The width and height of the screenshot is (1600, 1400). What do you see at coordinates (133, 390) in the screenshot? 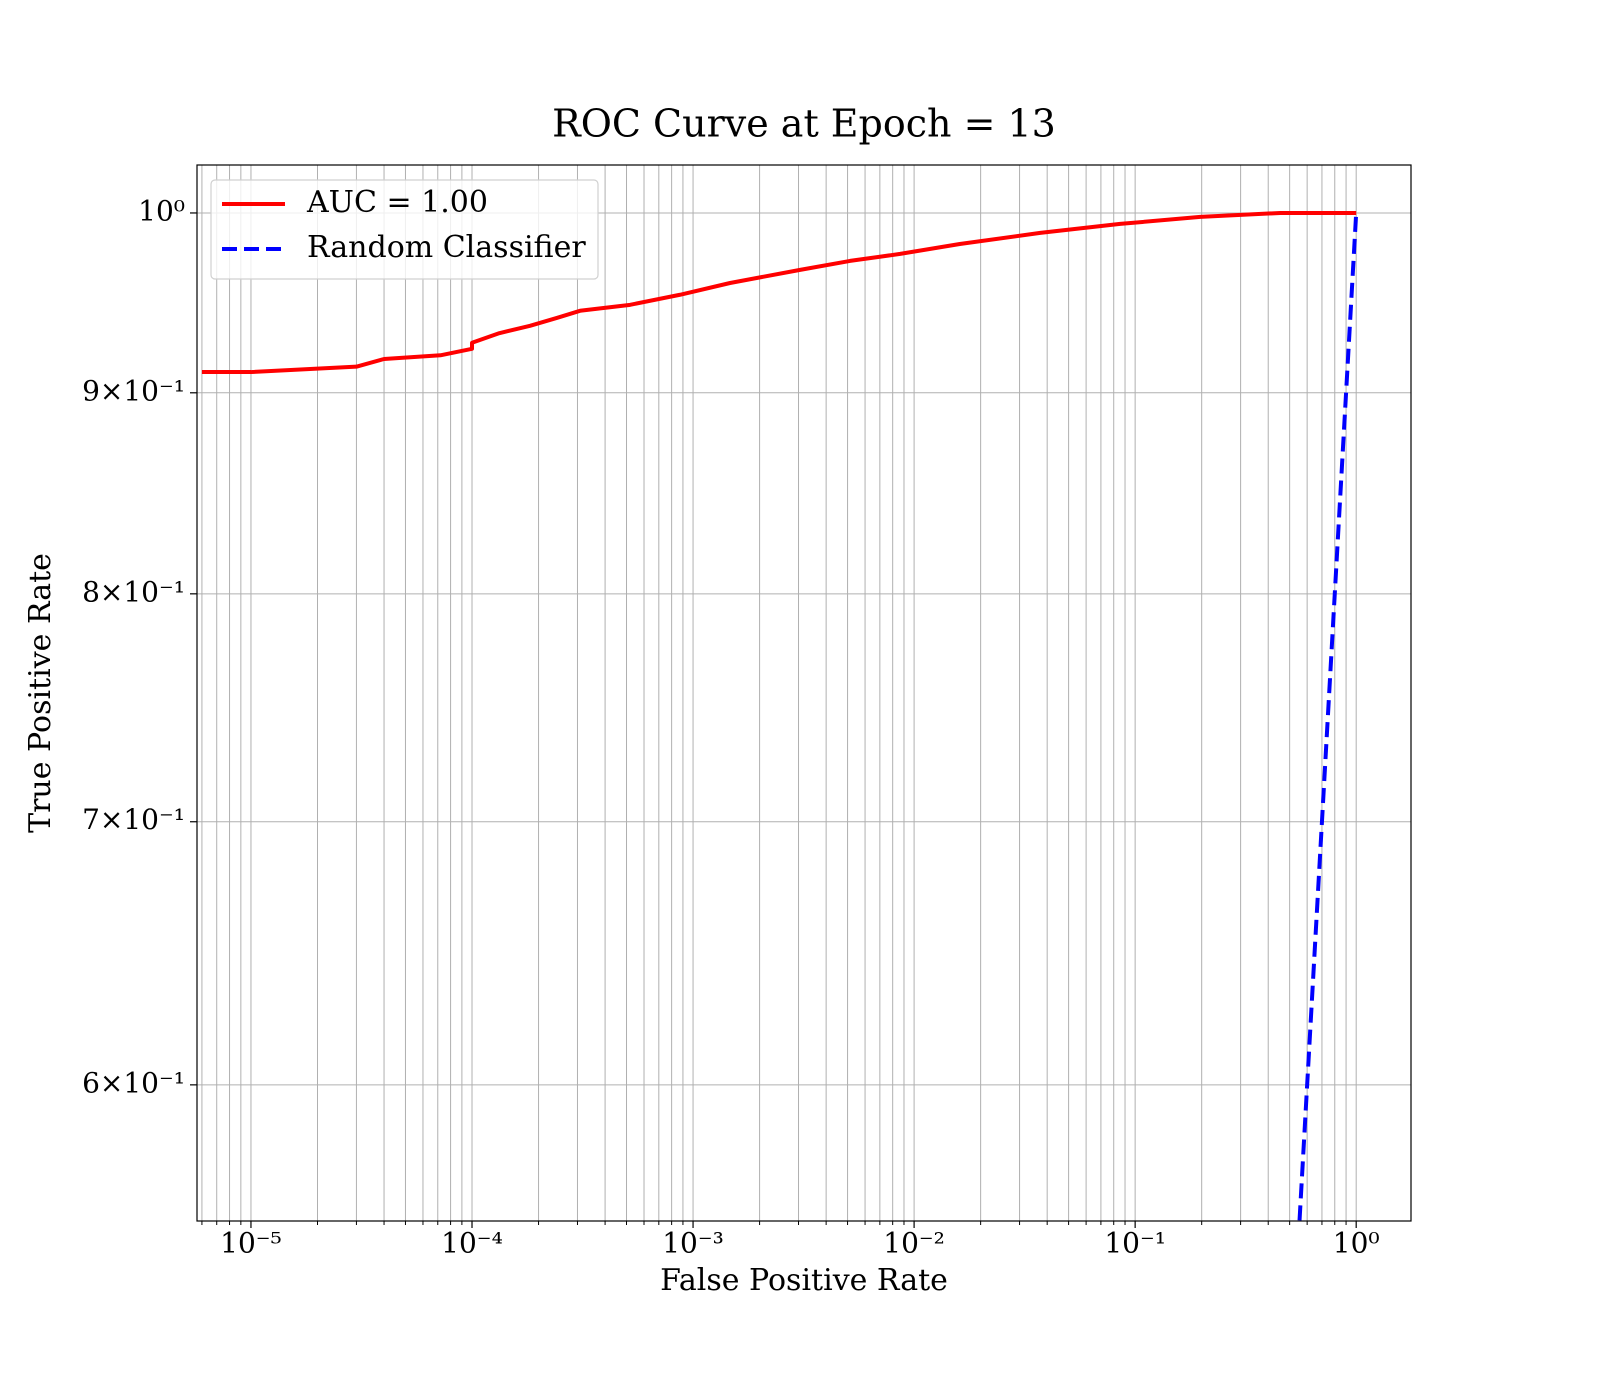
I see `y-tick-label: 9×10⁻¹` at bounding box center [133, 390].